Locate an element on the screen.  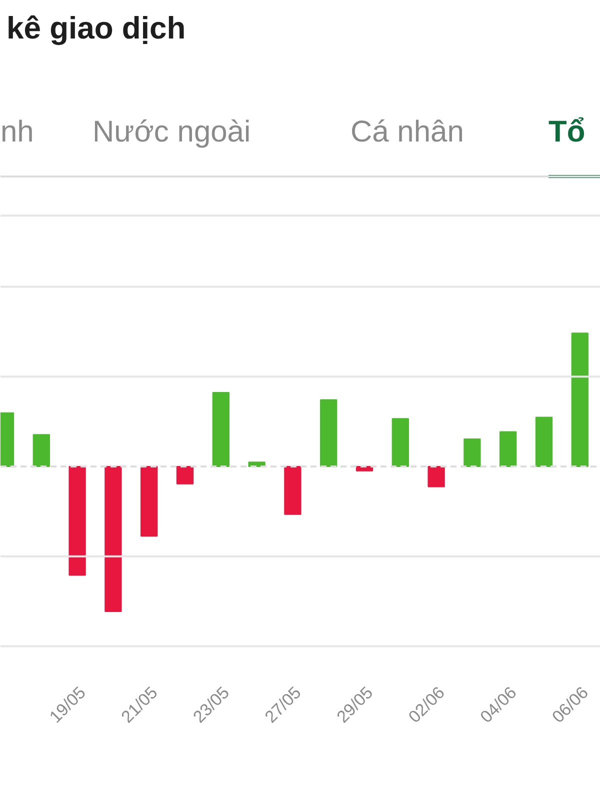
text: nh is located at coordinates (17, 132).